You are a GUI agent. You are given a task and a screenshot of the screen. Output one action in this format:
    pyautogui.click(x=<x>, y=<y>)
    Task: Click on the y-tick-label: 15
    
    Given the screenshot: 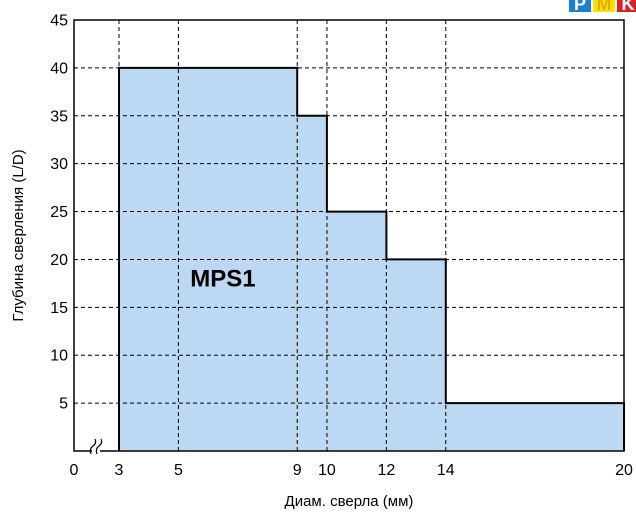 What is the action you would take?
    pyautogui.click(x=59, y=308)
    